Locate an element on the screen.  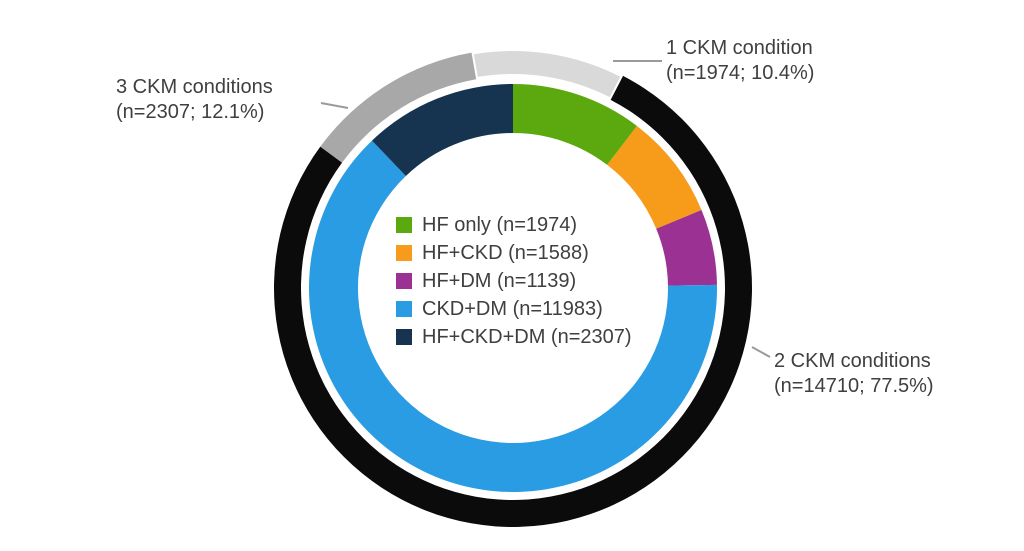
callout-3-ckm-line2: (n=2307; 12.1%) is located at coordinates (190, 112).